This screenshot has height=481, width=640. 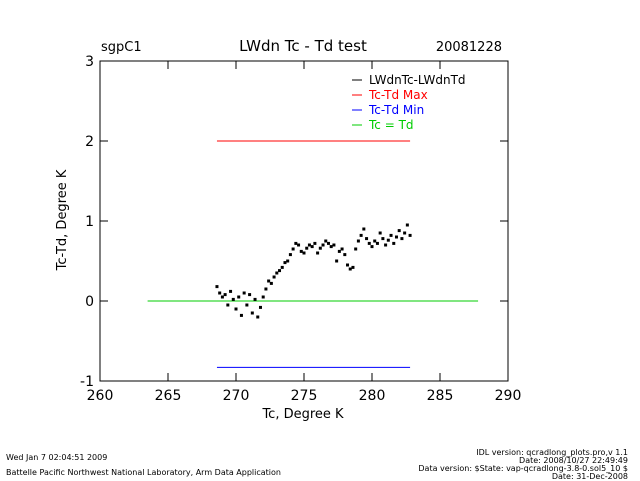 I want to click on x-tick-label: 280, so click(x=372, y=396).